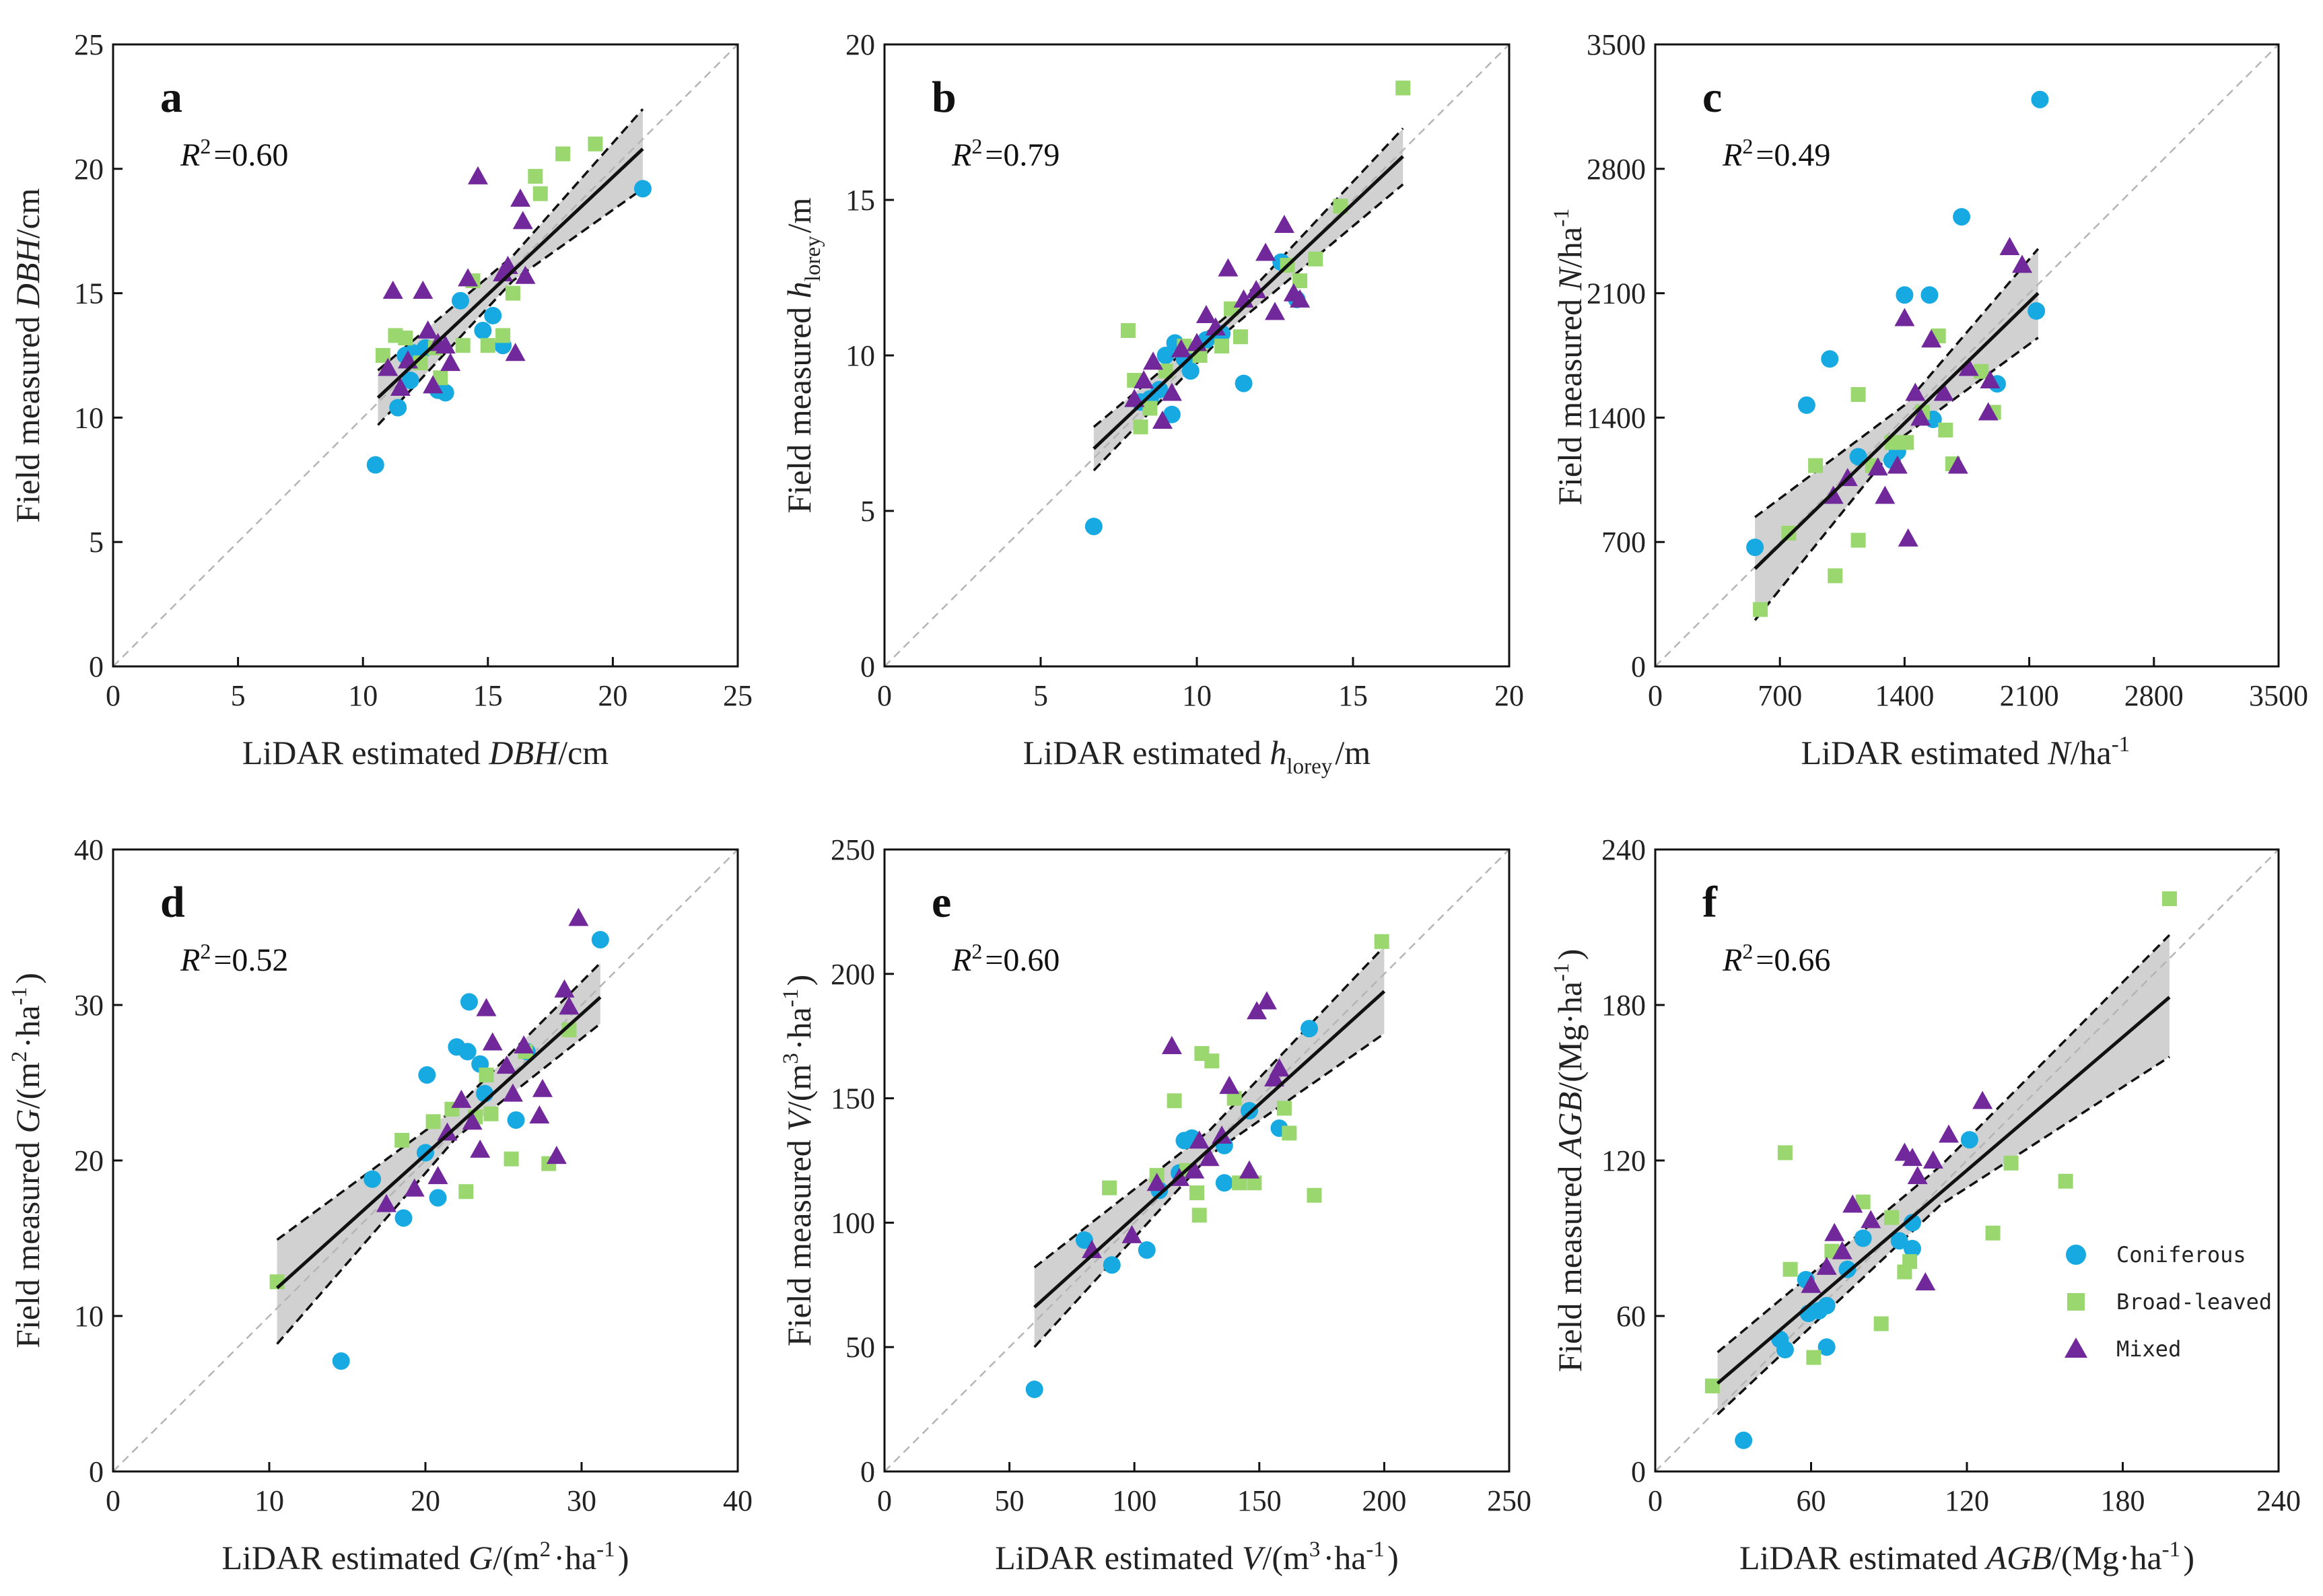 The width and height of the screenshot is (2323, 1596). I want to click on legend-label-coniferous: Coniferous, so click(2181, 1255).